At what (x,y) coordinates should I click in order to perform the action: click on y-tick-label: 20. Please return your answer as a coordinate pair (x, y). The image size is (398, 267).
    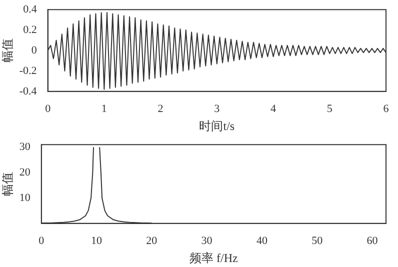
    Looking at the image, I should click on (25, 172).